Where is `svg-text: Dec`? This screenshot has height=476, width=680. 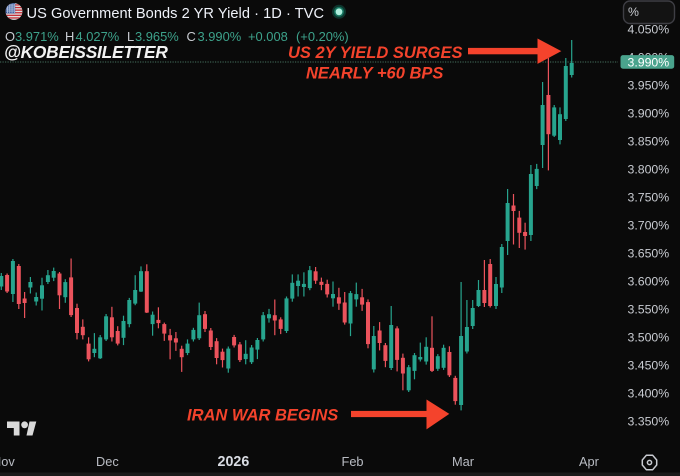
svg-text: Dec is located at coordinates (107, 461).